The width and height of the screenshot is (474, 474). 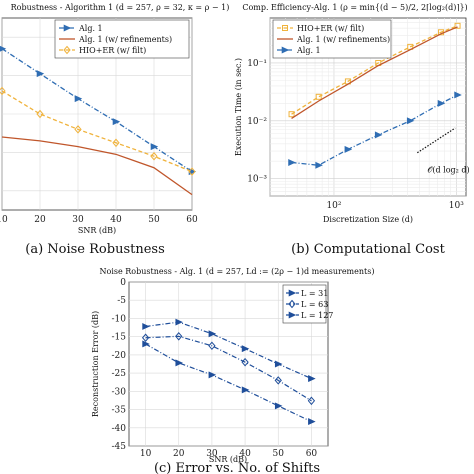 What do you see at coordinates (312, 454) in the screenshot?
I see `chart-c-x-tick-label: 60` at bounding box center [312, 454].